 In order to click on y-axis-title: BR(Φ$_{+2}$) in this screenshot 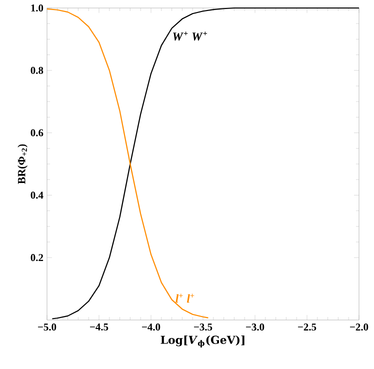, I will do `click(23, 164)`.